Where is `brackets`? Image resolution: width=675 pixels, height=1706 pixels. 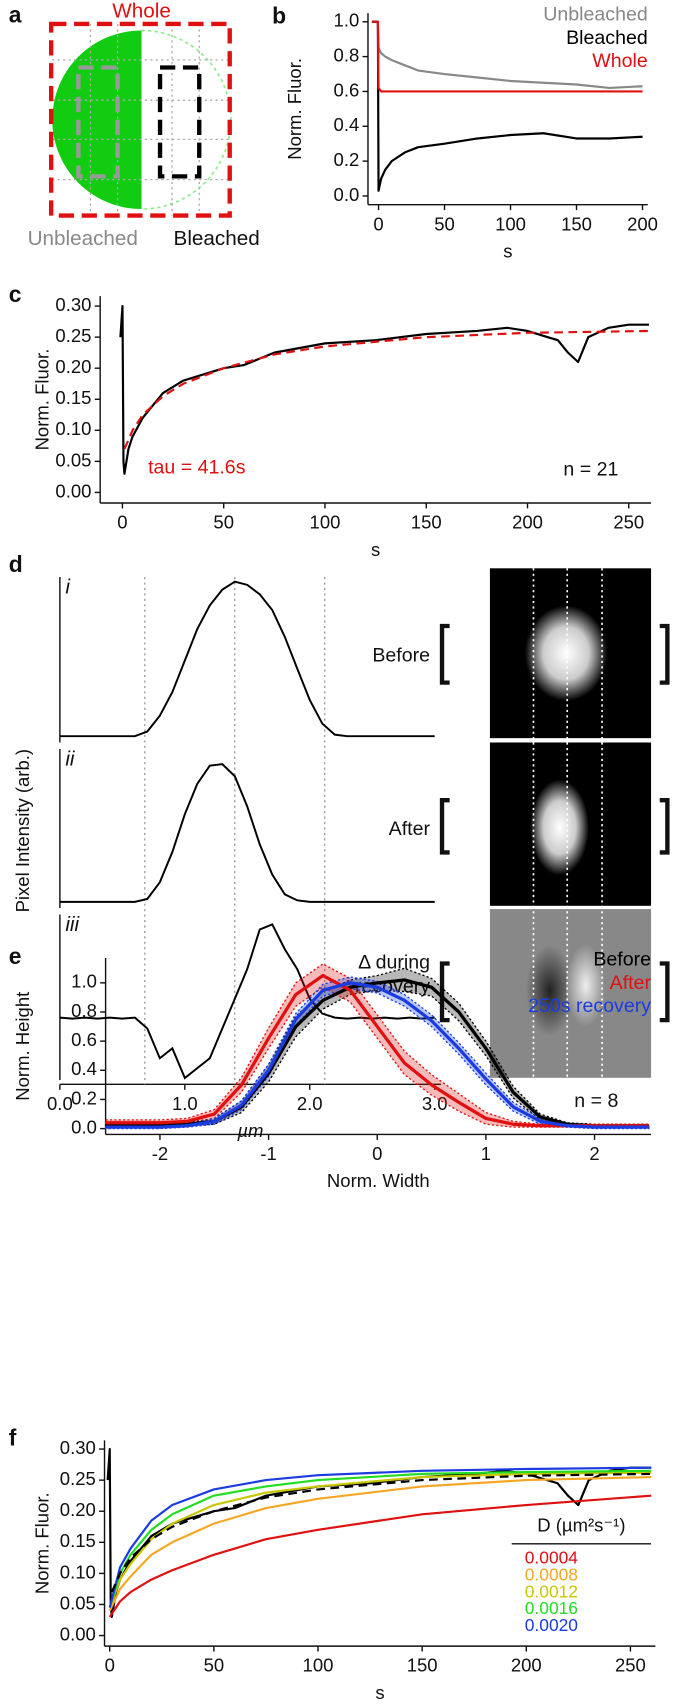 brackets is located at coordinates (554, 823).